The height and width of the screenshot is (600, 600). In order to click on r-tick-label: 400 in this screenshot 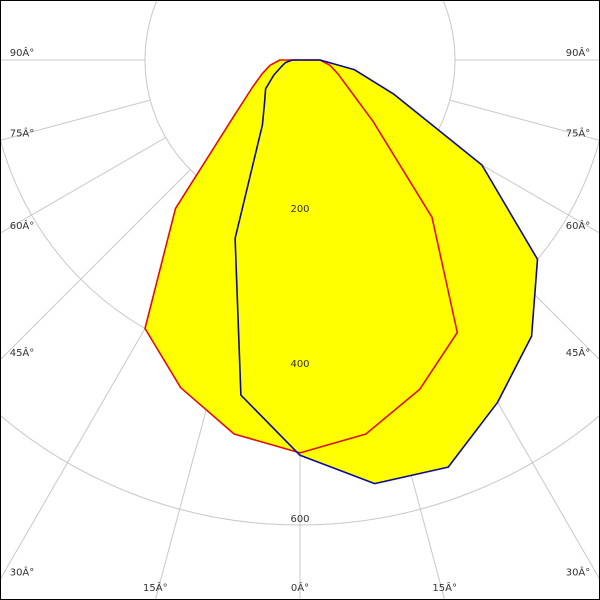, I will do `click(299, 364)`.